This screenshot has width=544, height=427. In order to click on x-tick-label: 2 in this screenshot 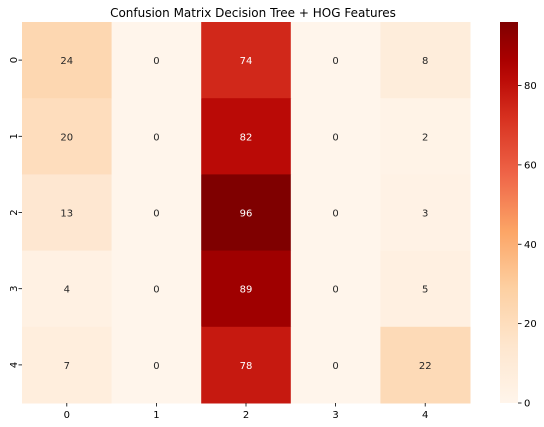, I will do `click(246, 415)`.